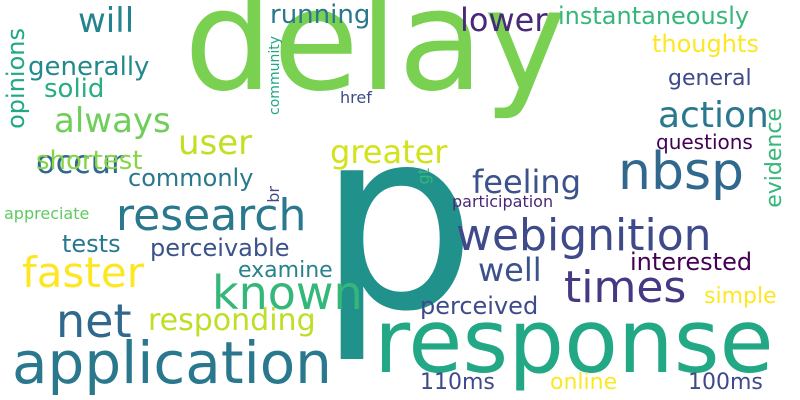 Image resolution: width=800 pixels, height=400 pixels. I want to click on word-opinions: opinions, so click(16, 78).